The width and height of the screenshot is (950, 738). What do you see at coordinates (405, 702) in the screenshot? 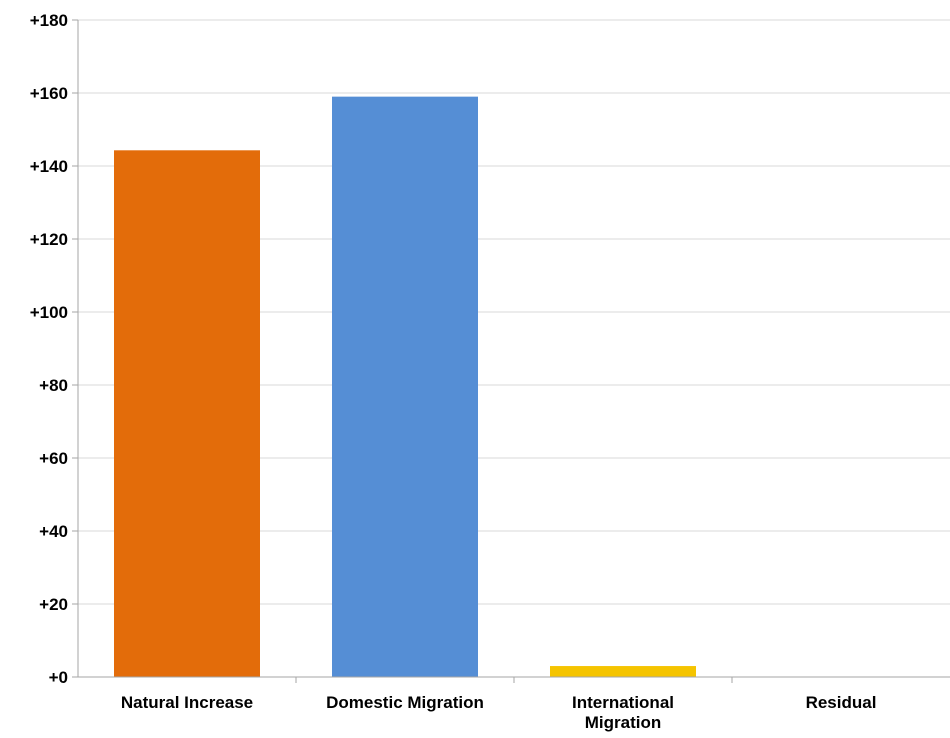
I see `x-tick-label: Domestic Migration` at bounding box center [405, 702].